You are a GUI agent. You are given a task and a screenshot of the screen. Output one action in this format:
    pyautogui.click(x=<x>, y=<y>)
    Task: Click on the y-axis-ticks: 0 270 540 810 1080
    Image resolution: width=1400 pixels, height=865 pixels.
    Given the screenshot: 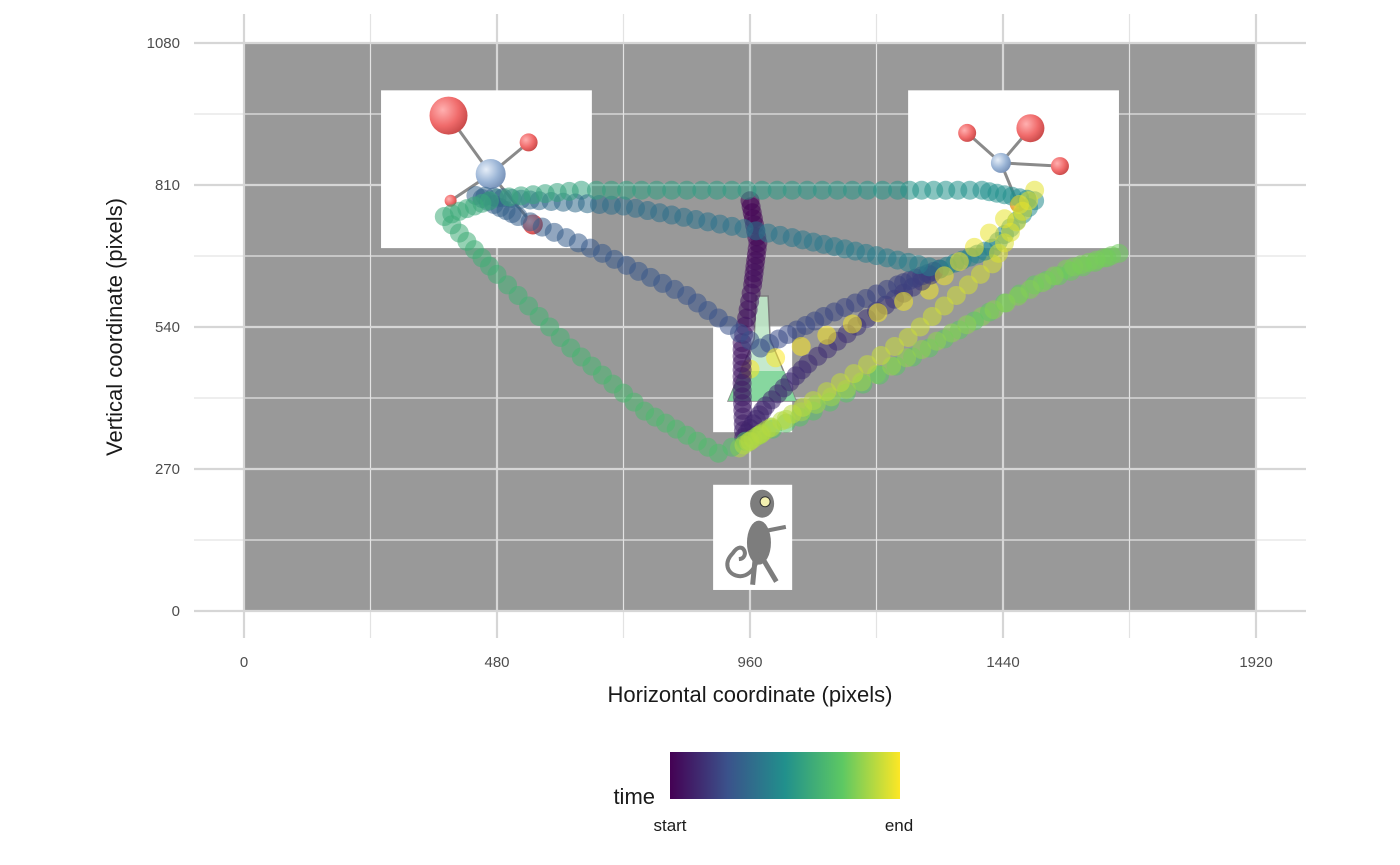 What is the action you would take?
    pyautogui.click(x=163, y=327)
    